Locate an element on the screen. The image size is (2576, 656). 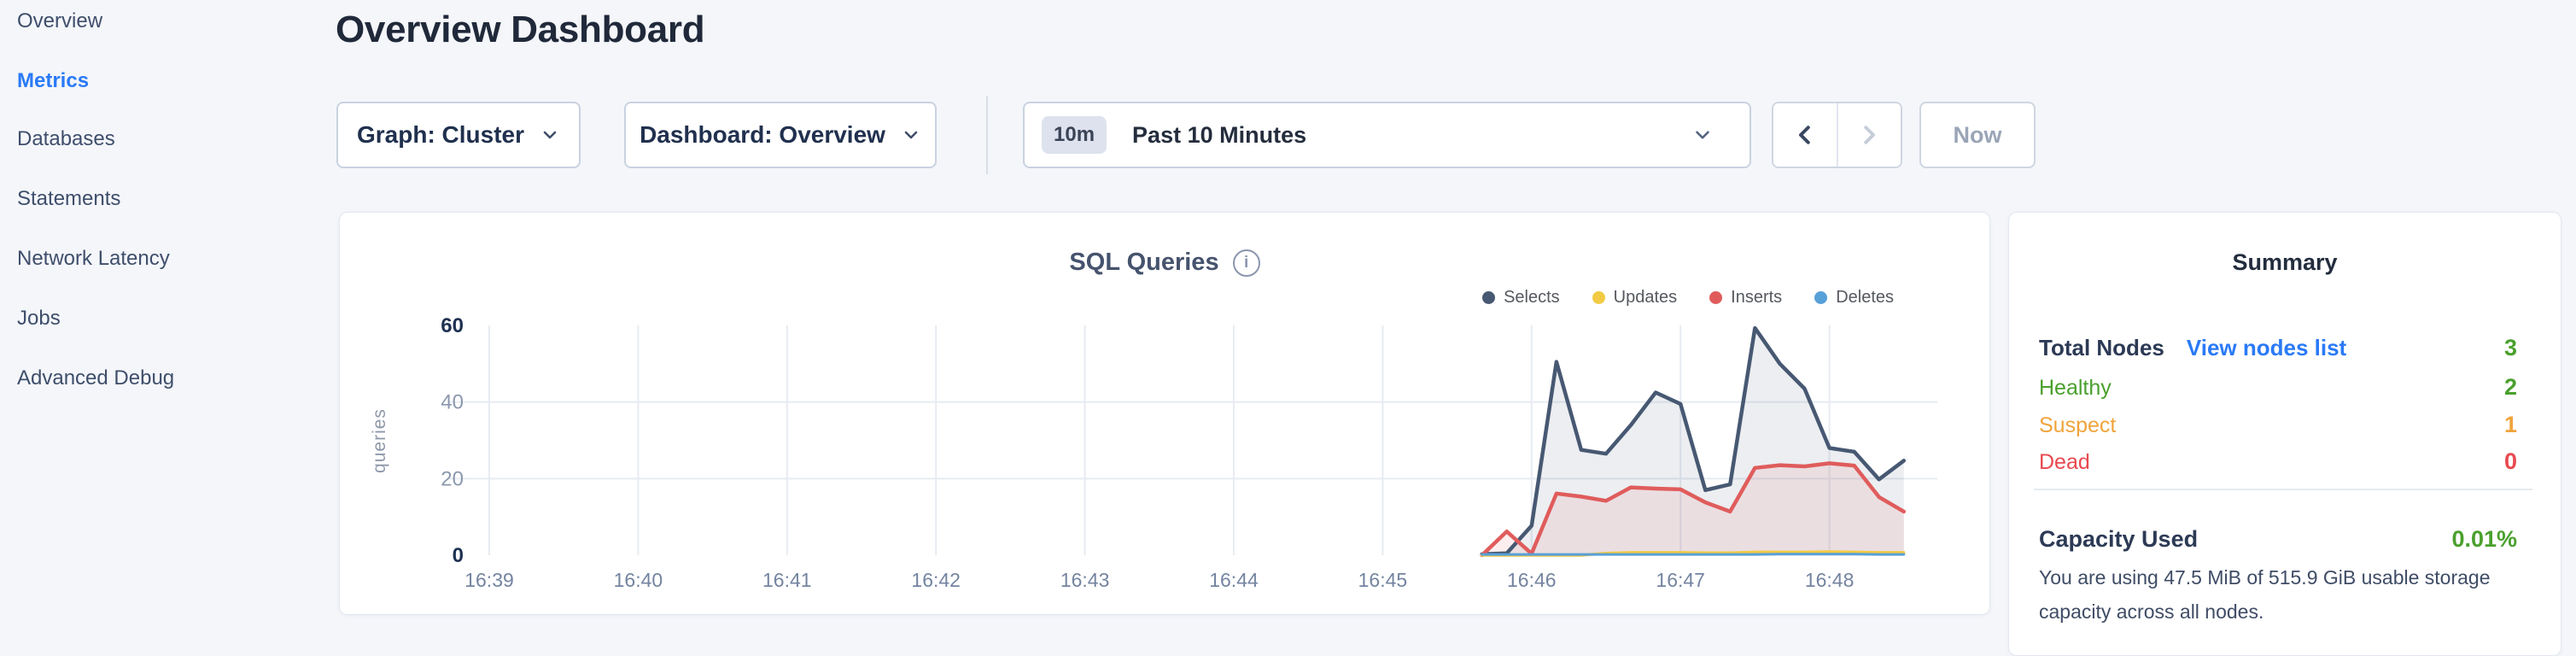
suspect-nodes-row: Suspect 1 is located at coordinates (2278, 425).